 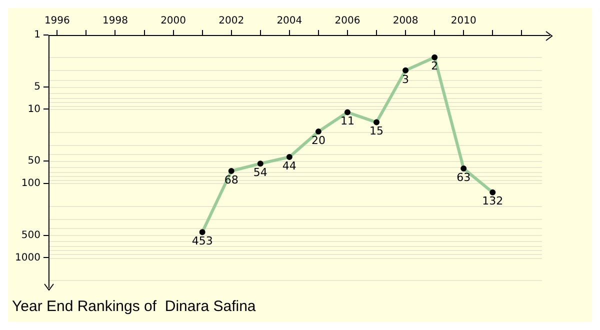 What do you see at coordinates (115, 21) in the screenshot?
I see `x-tick-label: 1998` at bounding box center [115, 21].